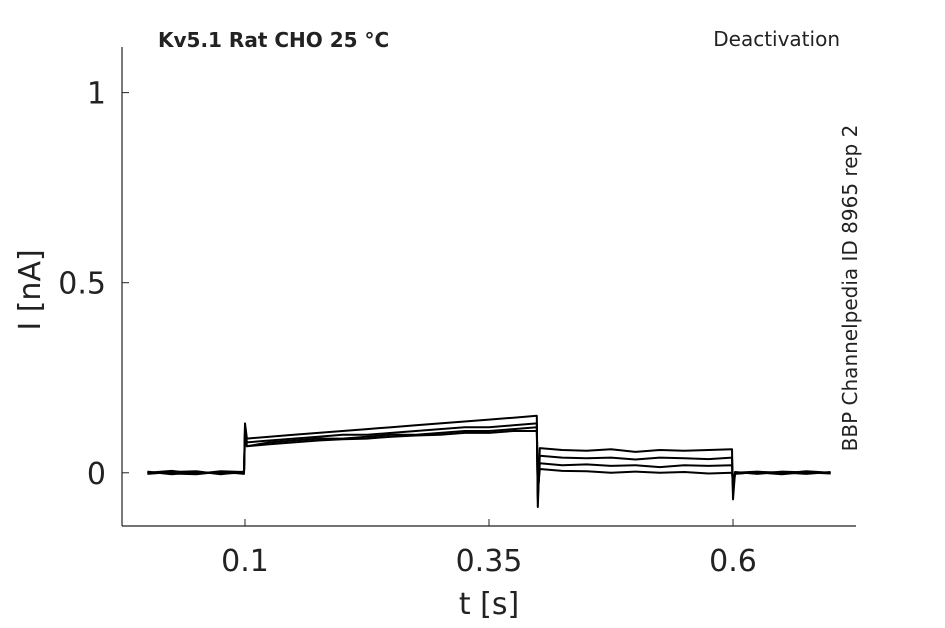  Describe the element at coordinates (82, 284) in the screenshot. I see `y-tick-label: 0.5` at that location.